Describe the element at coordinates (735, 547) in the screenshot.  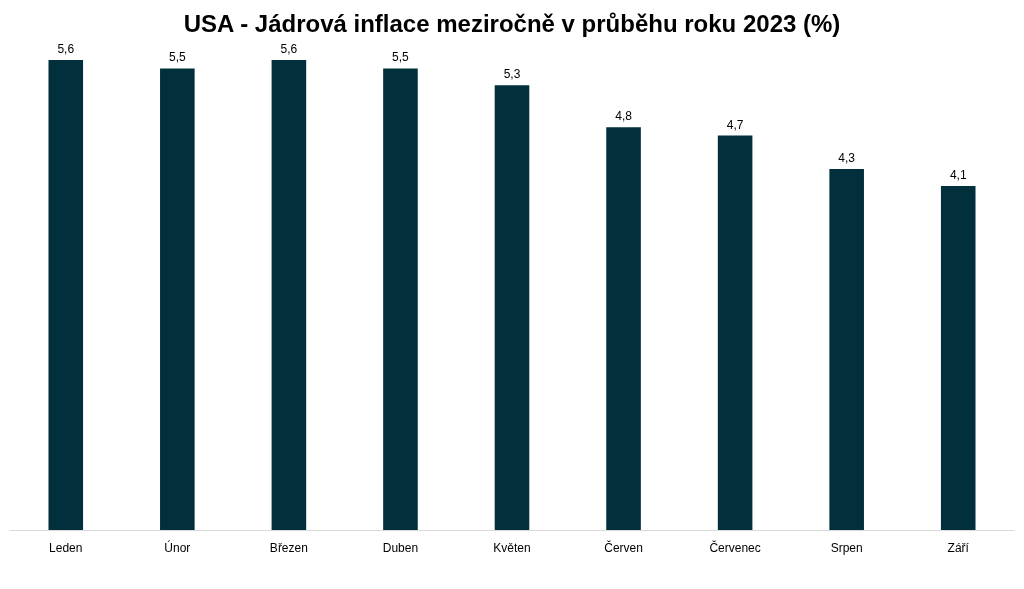
I see `x-tick-label: Červenec` at that location.